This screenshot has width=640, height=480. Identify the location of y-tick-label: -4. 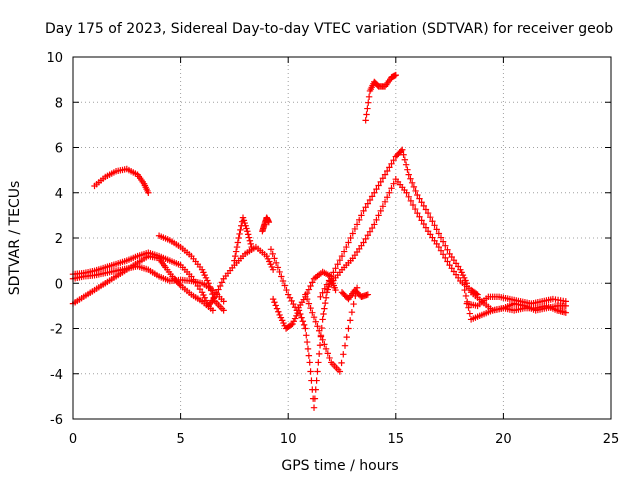
(56, 375).